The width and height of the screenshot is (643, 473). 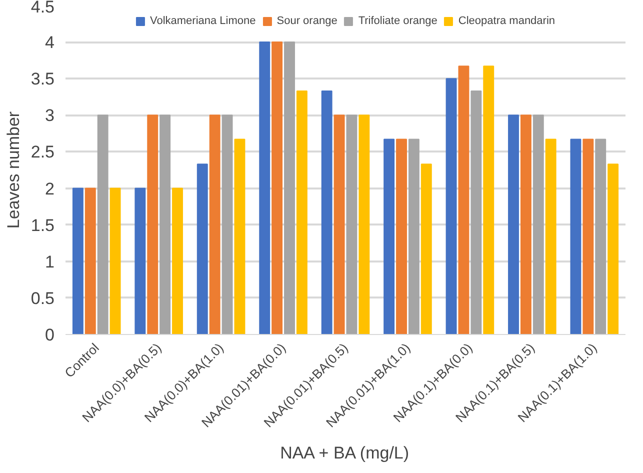 What do you see at coordinates (203, 21) in the screenshot?
I see `legend-label: Volkameriana Limone` at bounding box center [203, 21].